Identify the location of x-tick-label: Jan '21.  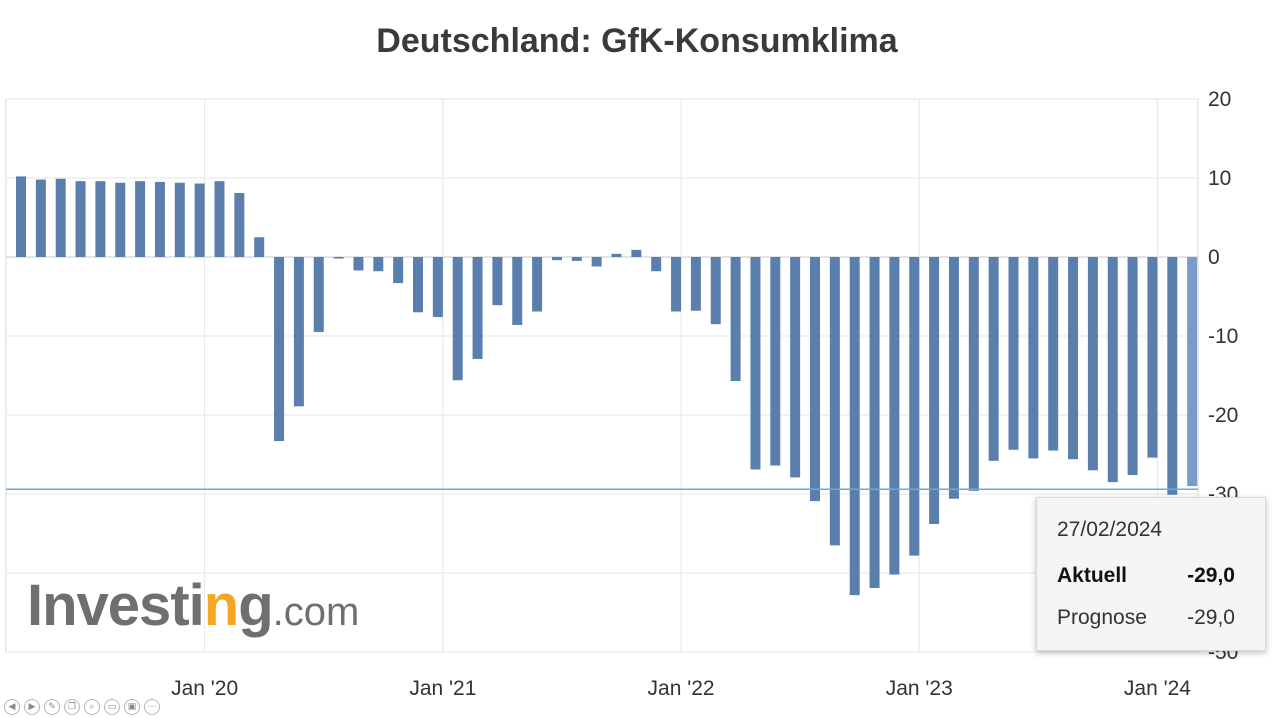
(442, 688).